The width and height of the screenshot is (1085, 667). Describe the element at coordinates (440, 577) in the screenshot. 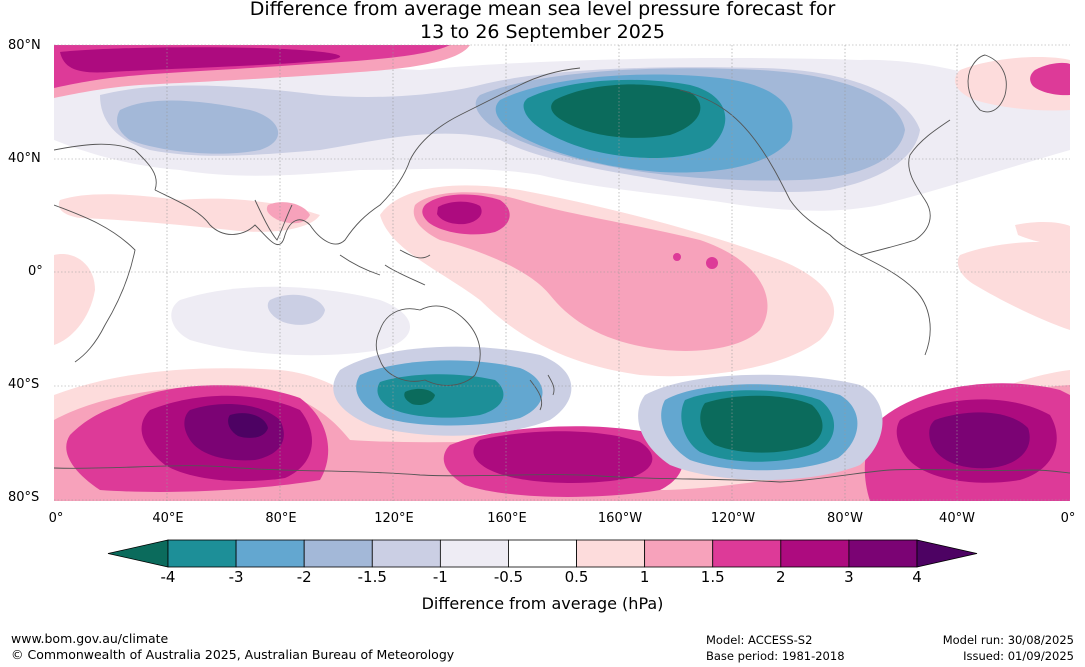

I see `colorbar-tick-label: -1` at that location.